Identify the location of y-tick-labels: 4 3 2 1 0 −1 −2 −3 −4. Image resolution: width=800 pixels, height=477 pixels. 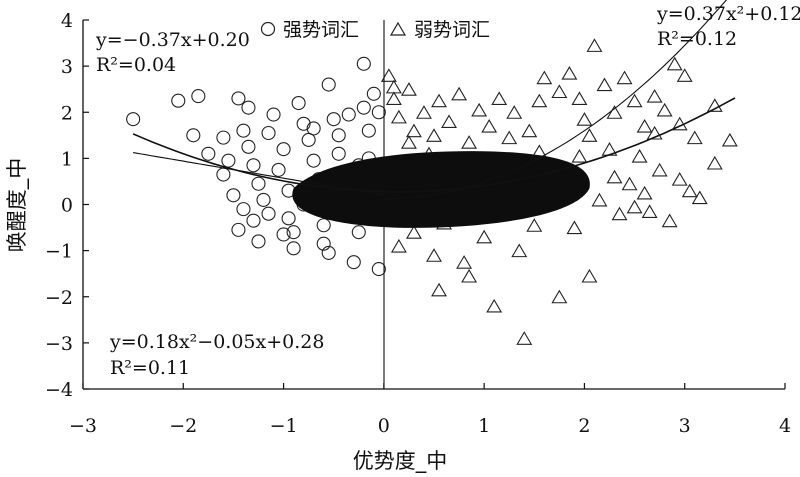
(67, 205).